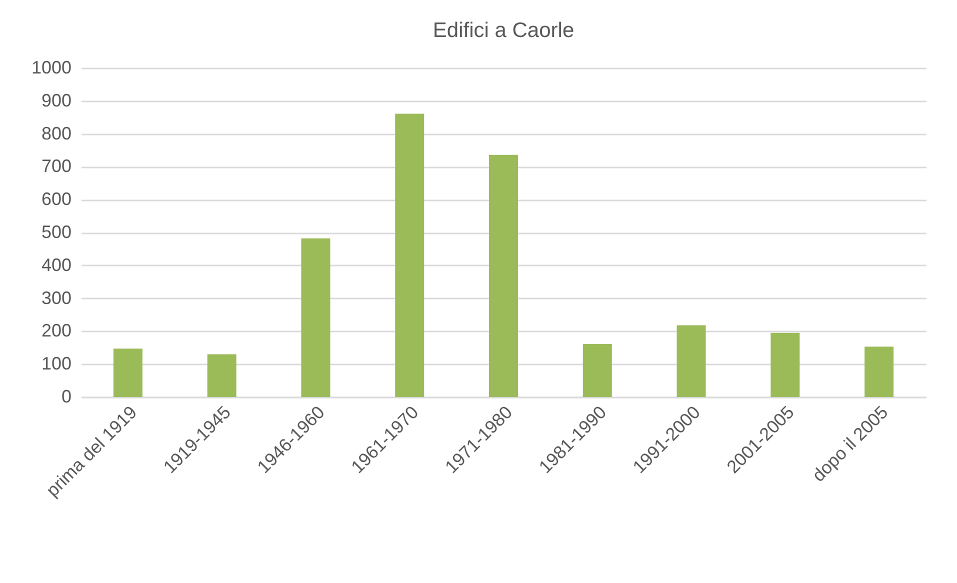  I want to click on y-tick-label: 200, so click(56, 330).